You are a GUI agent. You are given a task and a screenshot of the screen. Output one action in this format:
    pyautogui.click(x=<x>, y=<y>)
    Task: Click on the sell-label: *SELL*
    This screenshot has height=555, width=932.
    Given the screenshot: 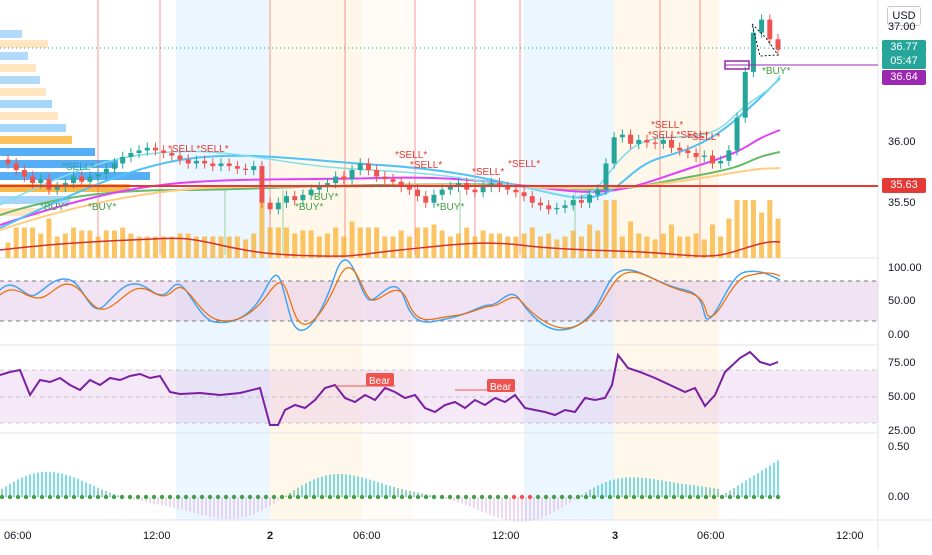 What is the action you would take?
    pyautogui.click(x=411, y=155)
    